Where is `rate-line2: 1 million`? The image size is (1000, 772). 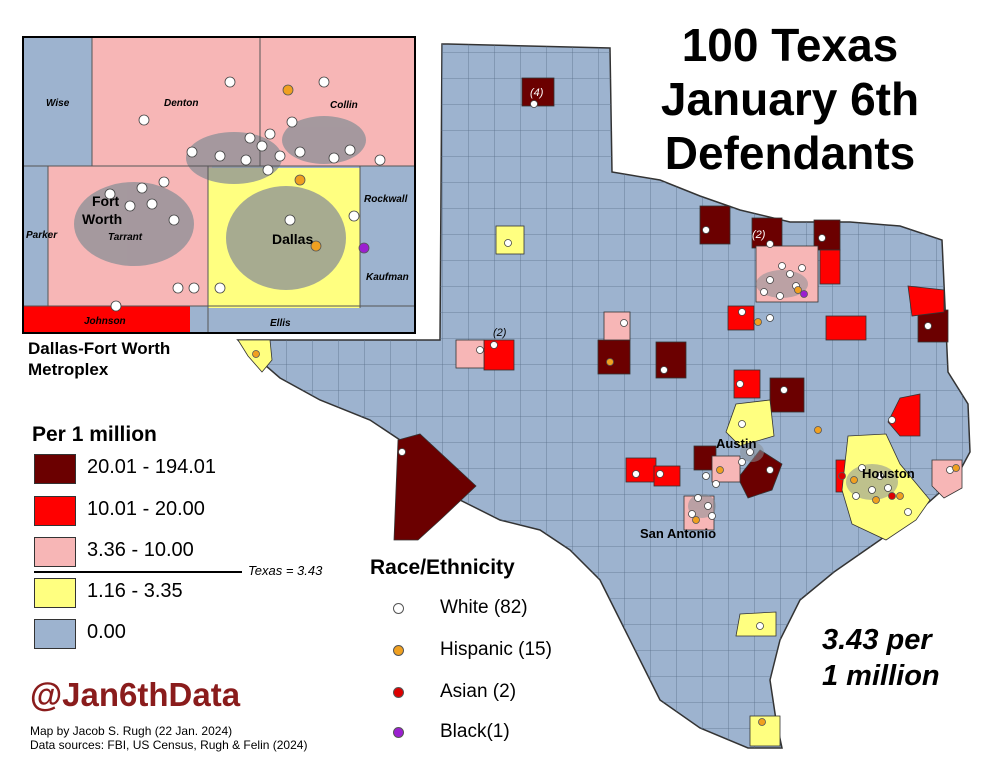 rate-line2: 1 million is located at coordinates (881, 676).